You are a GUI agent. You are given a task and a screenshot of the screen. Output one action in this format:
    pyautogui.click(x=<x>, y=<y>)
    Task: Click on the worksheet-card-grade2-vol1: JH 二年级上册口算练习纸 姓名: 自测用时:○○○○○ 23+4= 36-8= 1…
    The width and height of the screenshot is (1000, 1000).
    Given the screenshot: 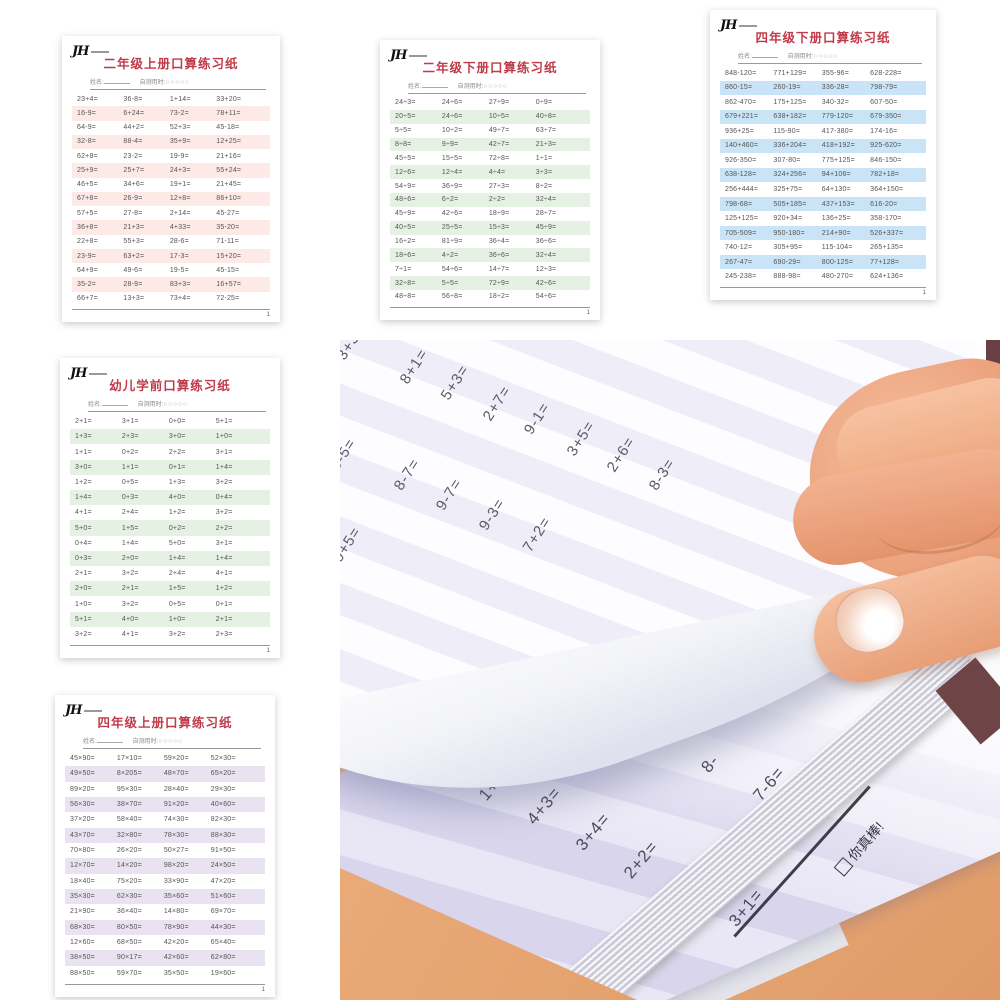 What is the action you would take?
    pyautogui.click(x=171, y=179)
    